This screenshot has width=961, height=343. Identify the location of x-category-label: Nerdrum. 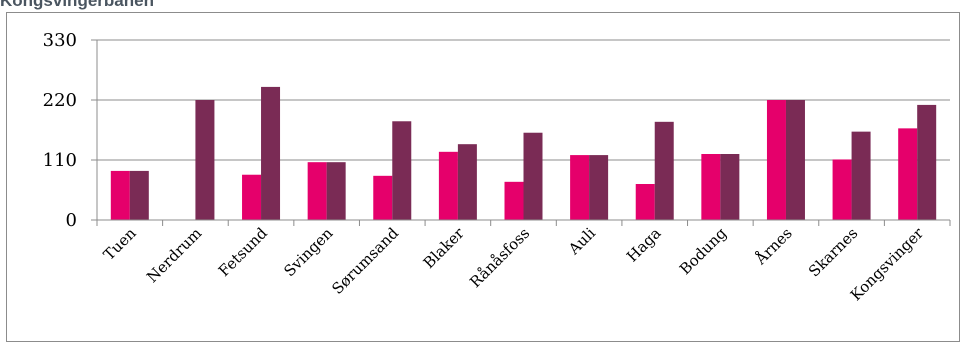
(174, 255).